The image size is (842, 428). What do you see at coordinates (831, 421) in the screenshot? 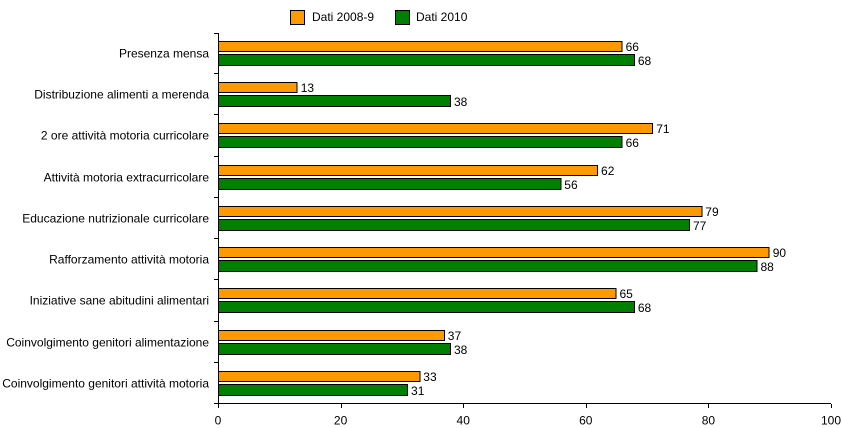
I see `svg-text: 100` at bounding box center [831, 421].